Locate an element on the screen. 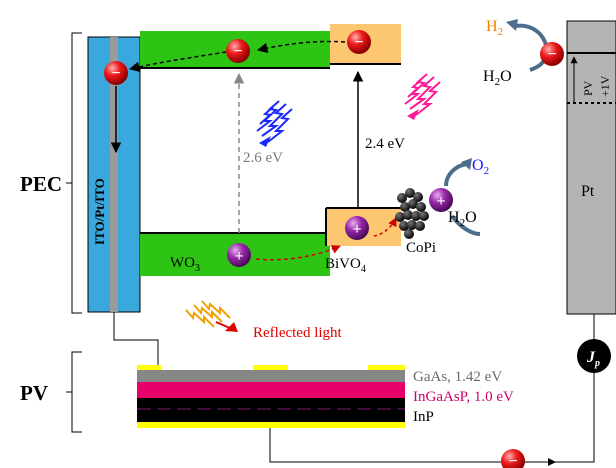  h2o-label-right: H2O is located at coordinates (462, 219).